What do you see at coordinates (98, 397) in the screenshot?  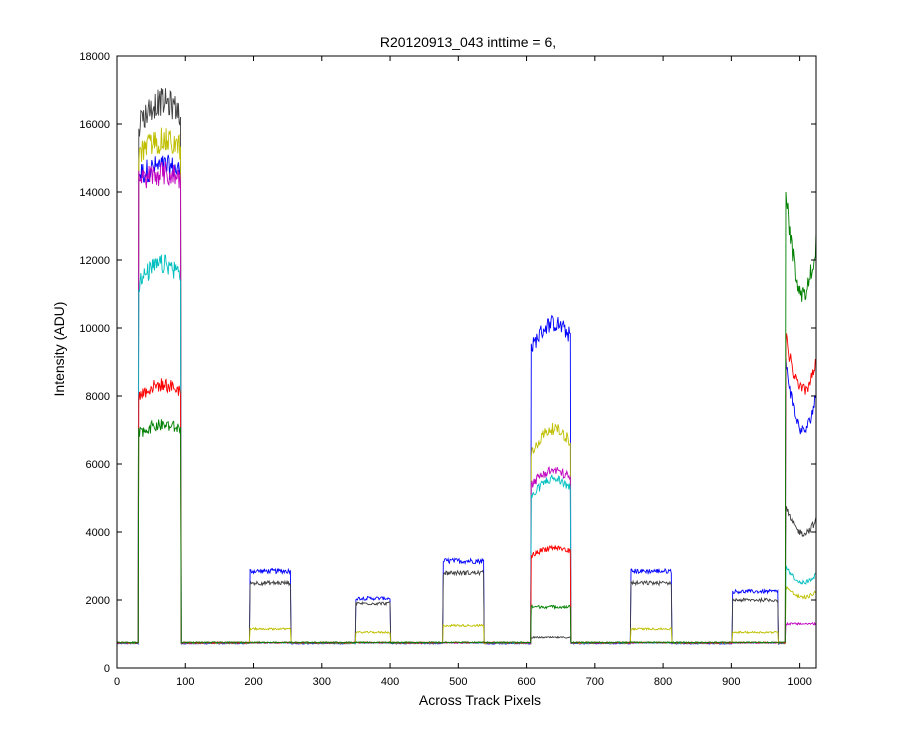 I see `y-tick-label: 8000` at bounding box center [98, 397].